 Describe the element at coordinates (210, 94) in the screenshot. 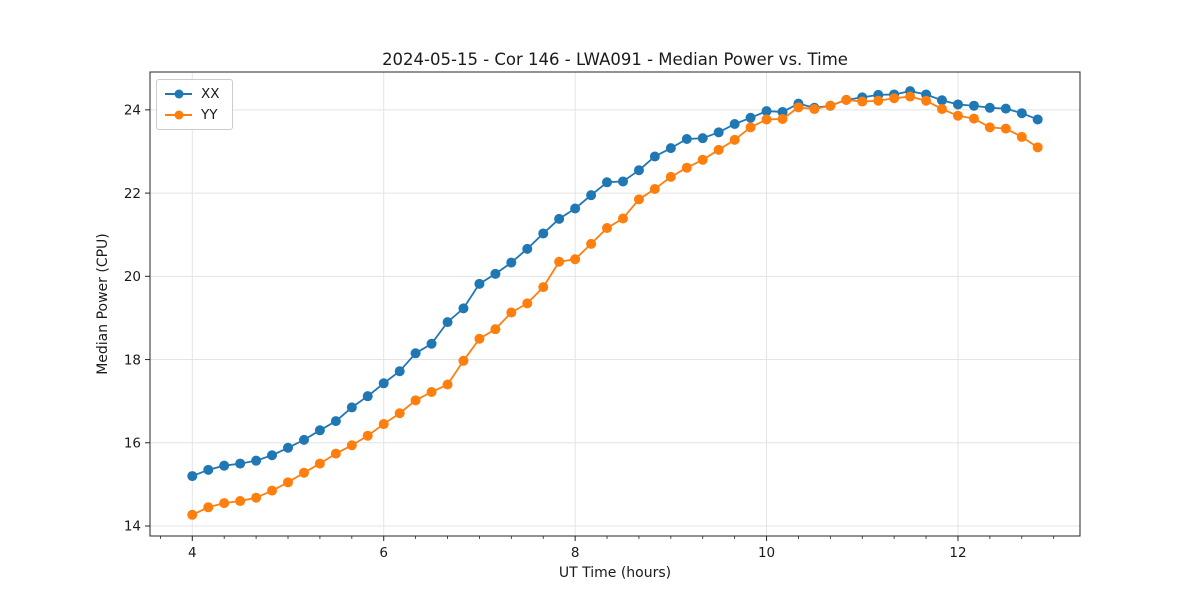

I see `legend-label: XX` at that location.